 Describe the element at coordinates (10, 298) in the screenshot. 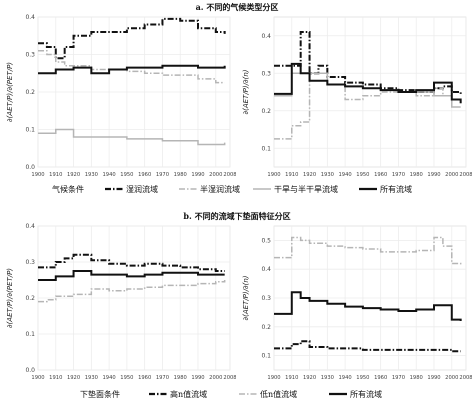

I see `y-axis-label: ∂(AET/P)/∂(PET/P)` at that location.